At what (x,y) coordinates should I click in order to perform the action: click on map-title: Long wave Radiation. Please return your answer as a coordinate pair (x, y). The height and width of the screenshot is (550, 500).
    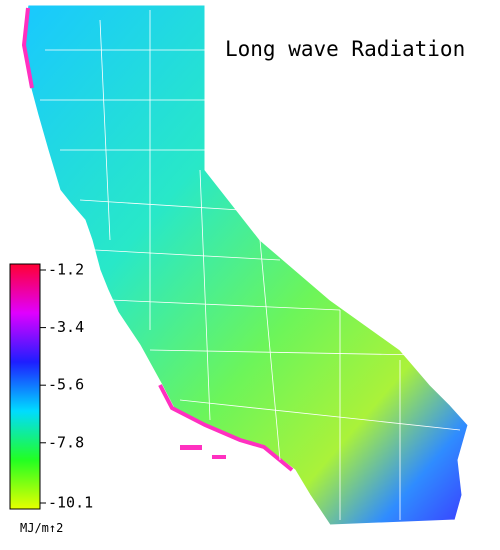
    Looking at the image, I should click on (345, 49).